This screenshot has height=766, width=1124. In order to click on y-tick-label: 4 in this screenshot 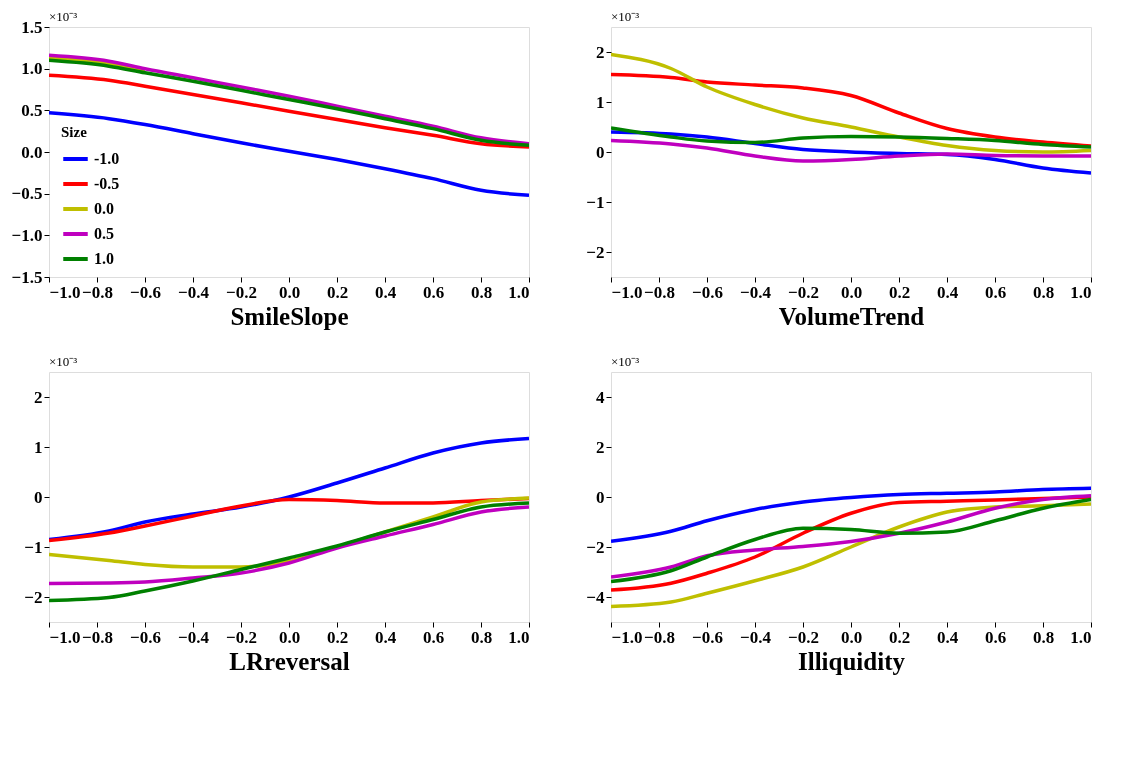, I will do `click(600, 397)`.